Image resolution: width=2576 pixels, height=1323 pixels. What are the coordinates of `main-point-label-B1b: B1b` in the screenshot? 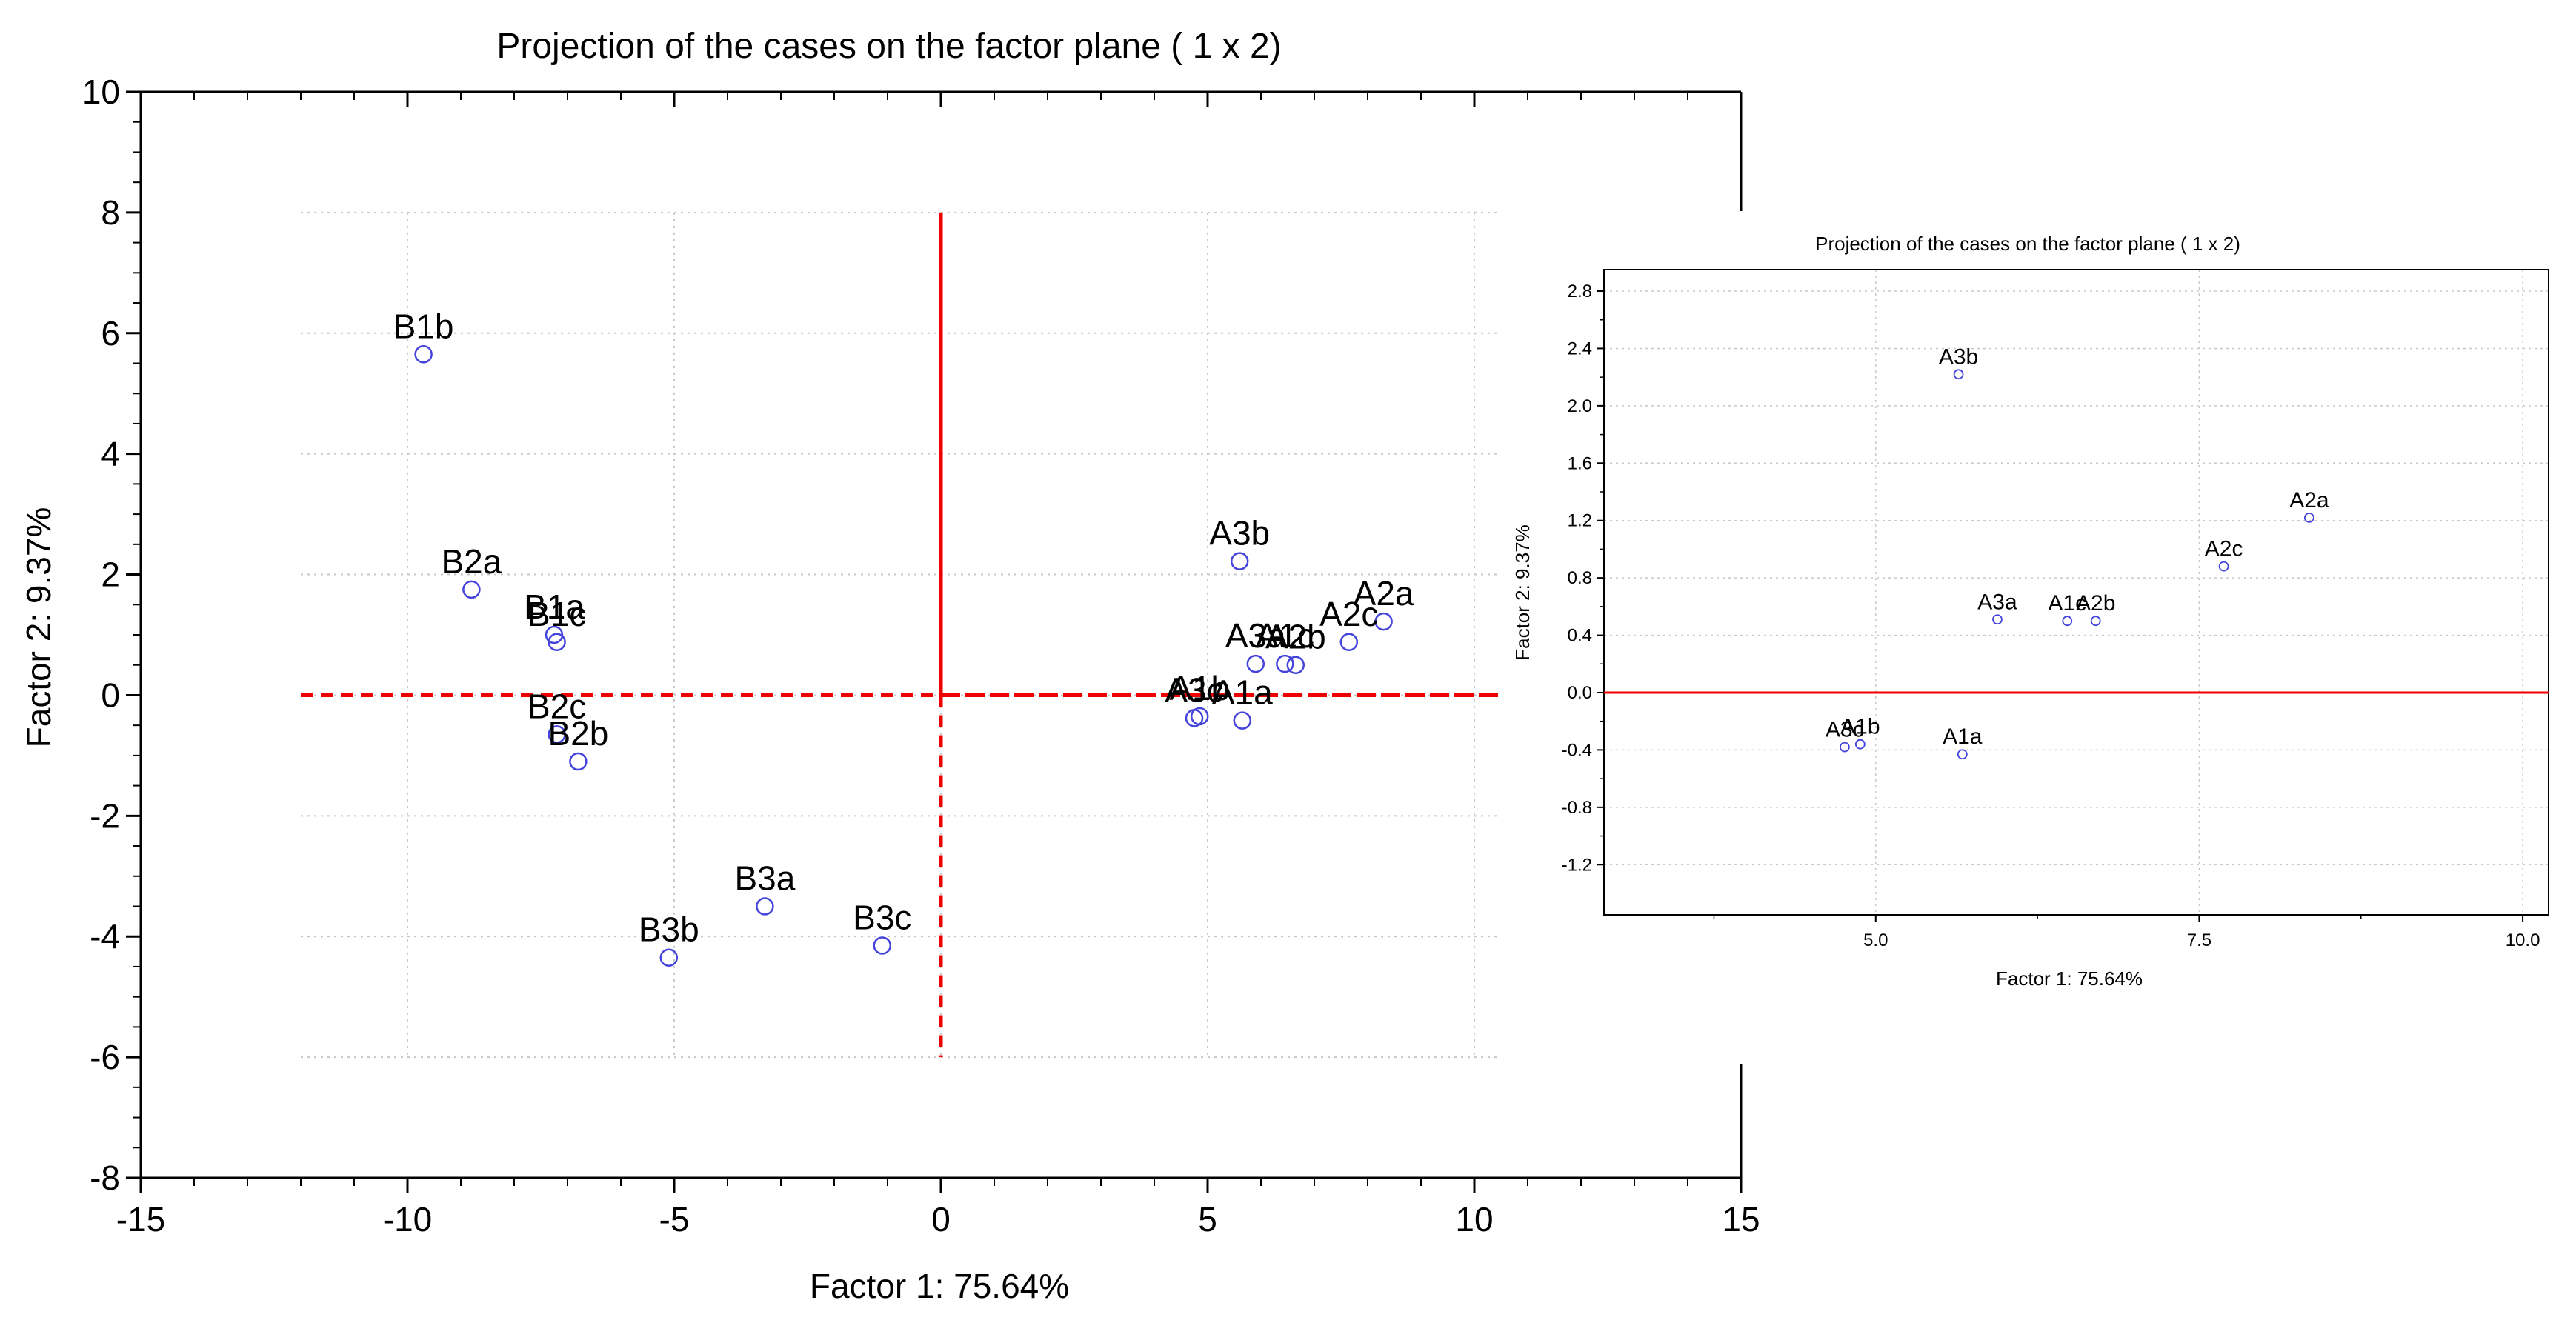 It's located at (424, 326).